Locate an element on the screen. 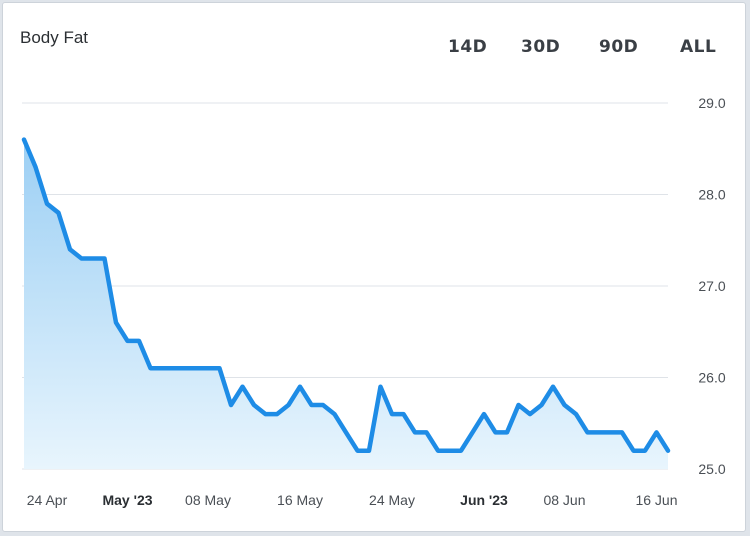  x-tick-label: 24 Apr is located at coordinates (47, 500).